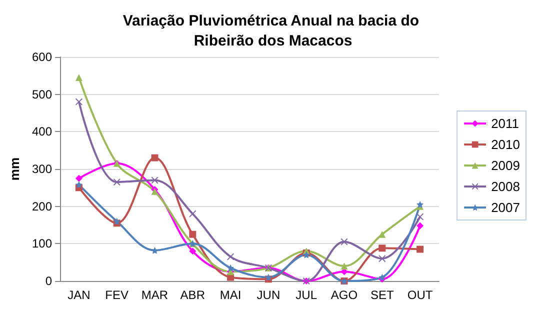 The height and width of the screenshot is (331, 534). Describe the element at coordinates (117, 295) in the screenshot. I see `x-tick-label: FEV` at that location.